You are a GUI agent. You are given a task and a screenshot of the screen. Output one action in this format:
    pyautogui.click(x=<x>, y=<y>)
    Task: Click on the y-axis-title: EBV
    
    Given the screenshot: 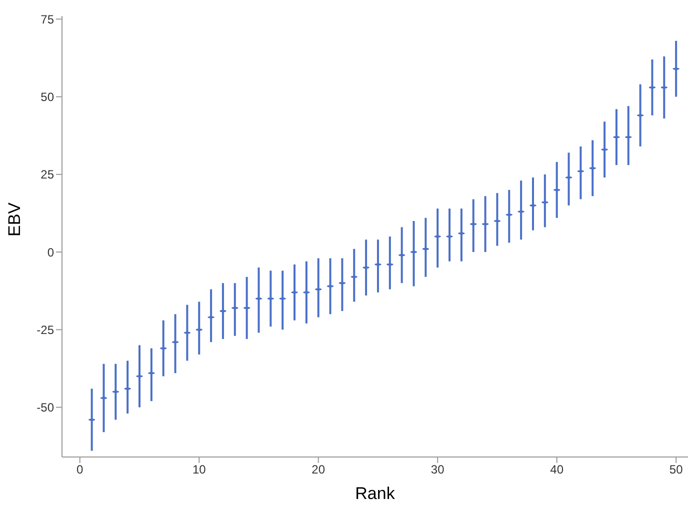 What is the action you would take?
    pyautogui.click(x=14, y=219)
    